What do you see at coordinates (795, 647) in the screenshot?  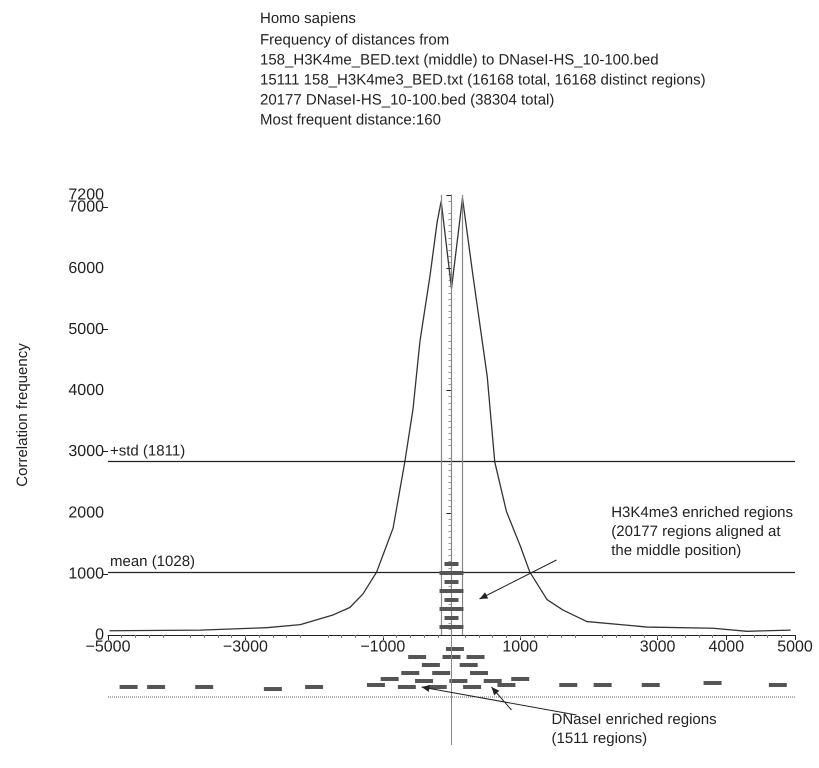 I see `x-tick-label: 5000` at bounding box center [795, 647].